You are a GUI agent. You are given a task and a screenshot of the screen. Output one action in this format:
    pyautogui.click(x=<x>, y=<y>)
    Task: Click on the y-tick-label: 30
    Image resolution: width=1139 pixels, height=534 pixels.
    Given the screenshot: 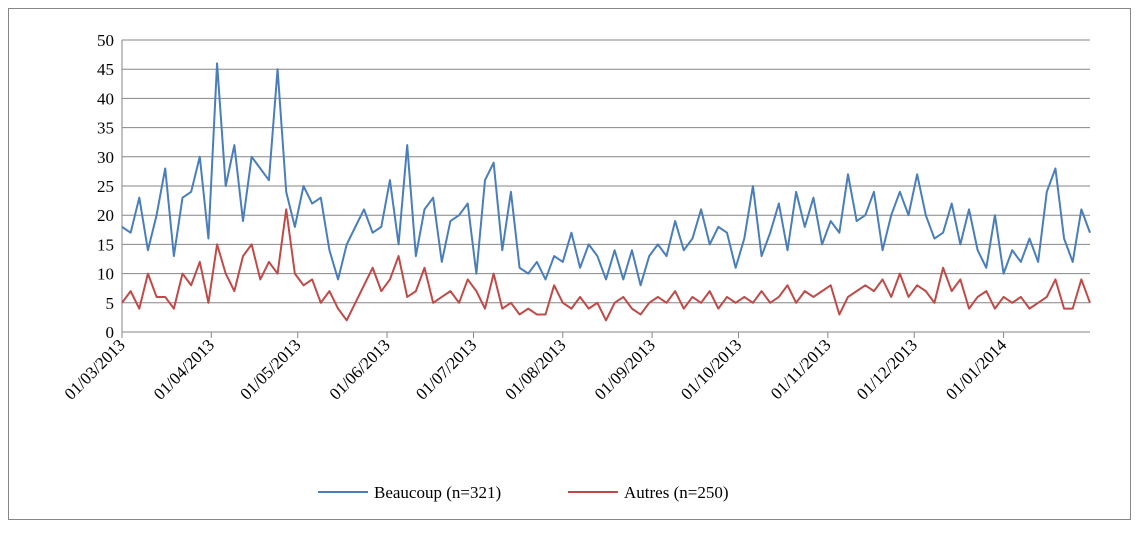 What is the action you would take?
    pyautogui.click(x=105, y=157)
    